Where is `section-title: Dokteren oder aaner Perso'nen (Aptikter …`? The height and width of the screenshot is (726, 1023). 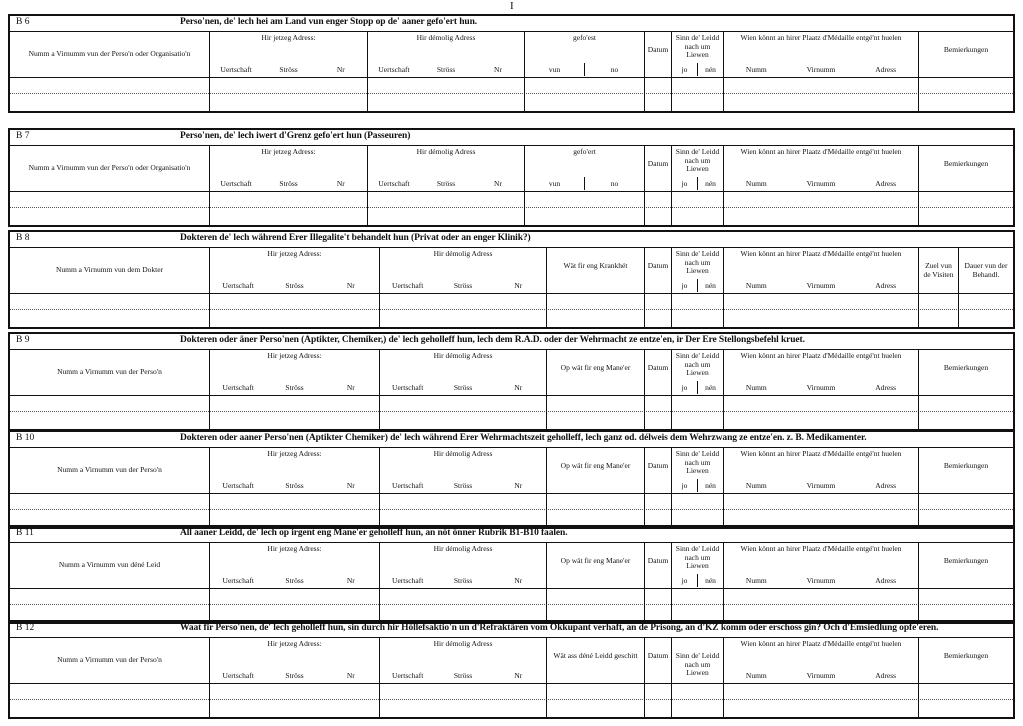 section-title: Dokteren oder aaner Perso'nen (Aptikter … is located at coordinates (523, 438).